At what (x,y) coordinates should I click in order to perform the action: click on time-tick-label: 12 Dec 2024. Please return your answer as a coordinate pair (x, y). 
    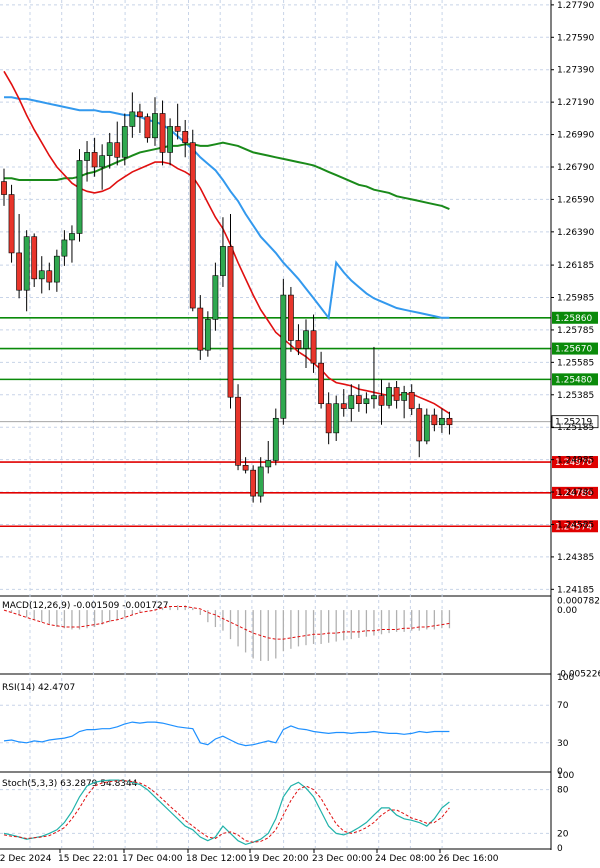
    Looking at the image, I should click on (26, 859).